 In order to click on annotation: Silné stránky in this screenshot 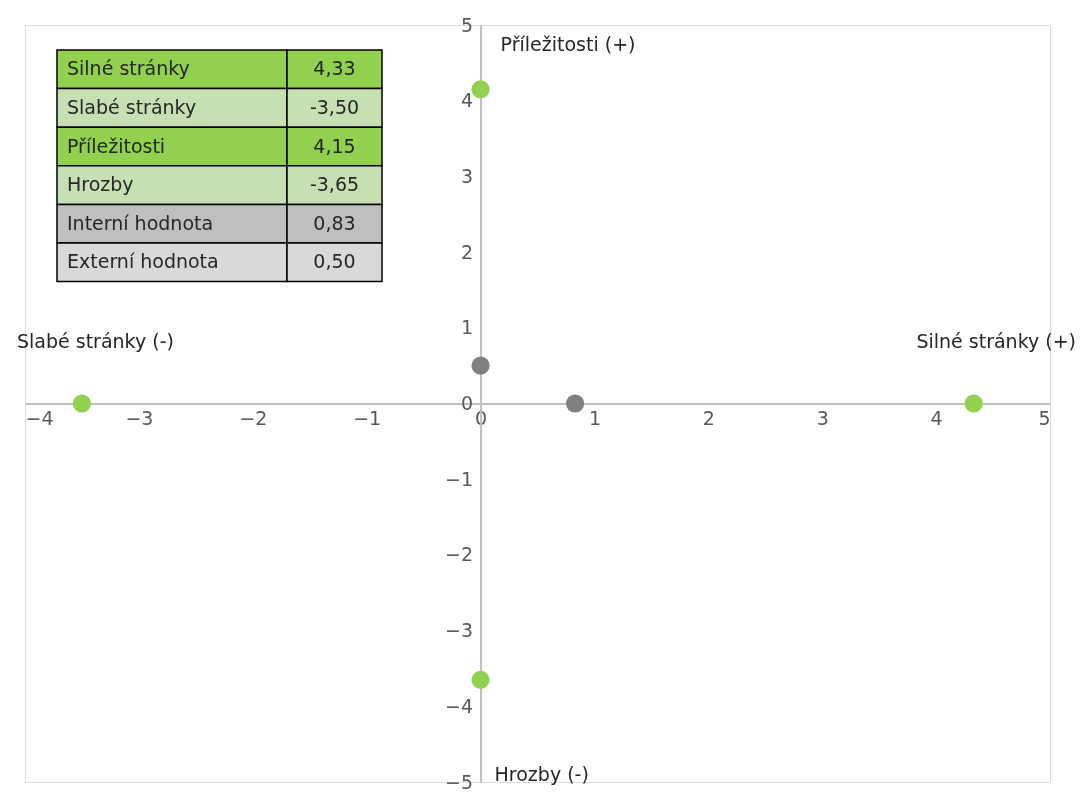, I will do `click(128, 68)`.